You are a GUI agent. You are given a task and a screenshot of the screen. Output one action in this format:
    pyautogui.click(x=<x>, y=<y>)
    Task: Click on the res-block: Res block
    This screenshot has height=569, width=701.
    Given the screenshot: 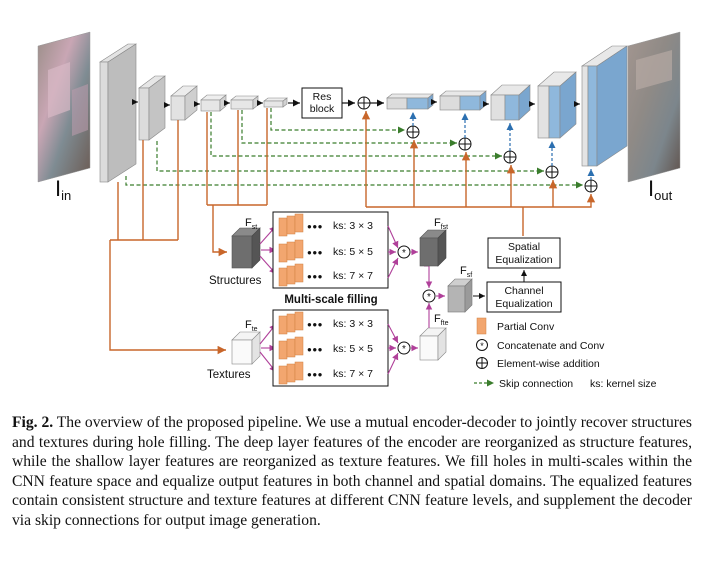 What is the action you would take?
    pyautogui.click(x=322, y=103)
    